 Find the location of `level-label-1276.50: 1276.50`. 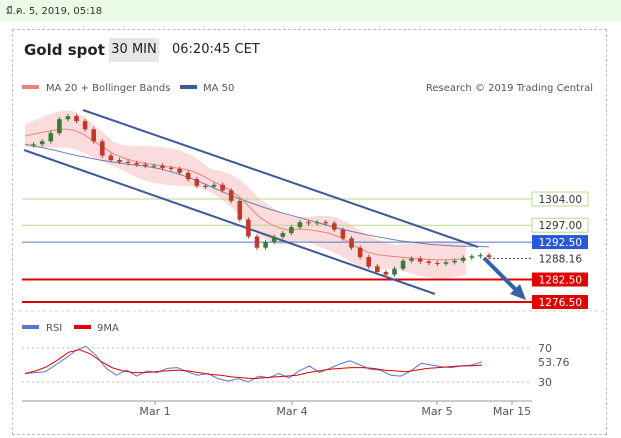

level-label-1276.50: 1276.50 is located at coordinates (560, 303).